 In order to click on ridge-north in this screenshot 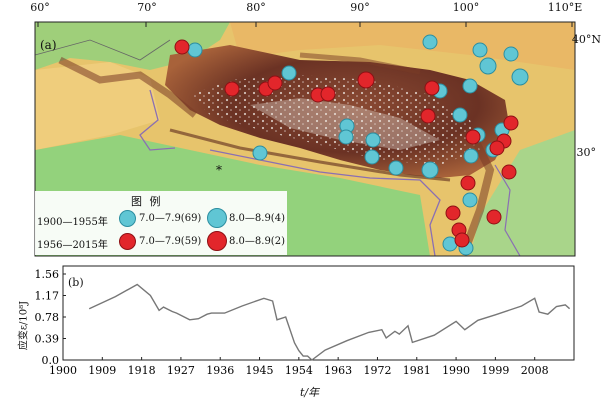, I will do `click(360, 63)`.